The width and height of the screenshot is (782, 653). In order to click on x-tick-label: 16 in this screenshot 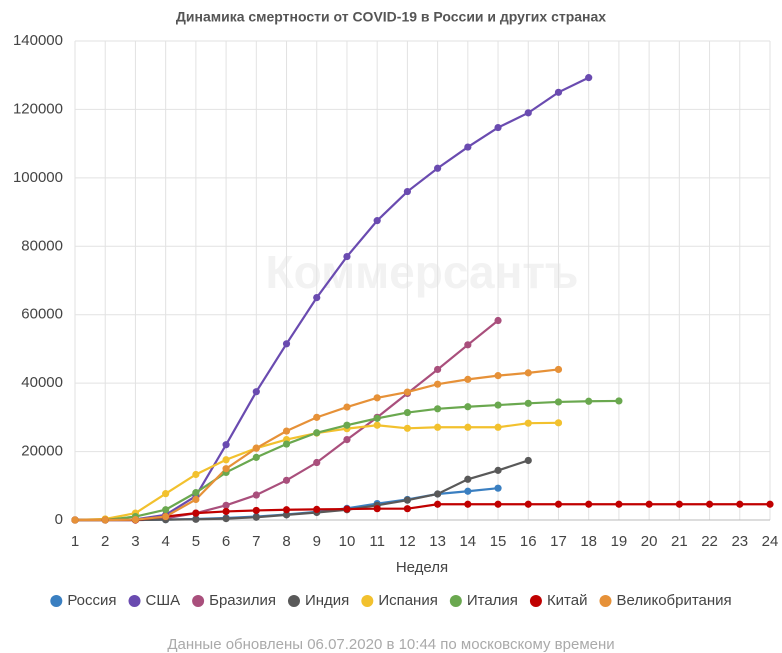, I will do `click(528, 541)`.